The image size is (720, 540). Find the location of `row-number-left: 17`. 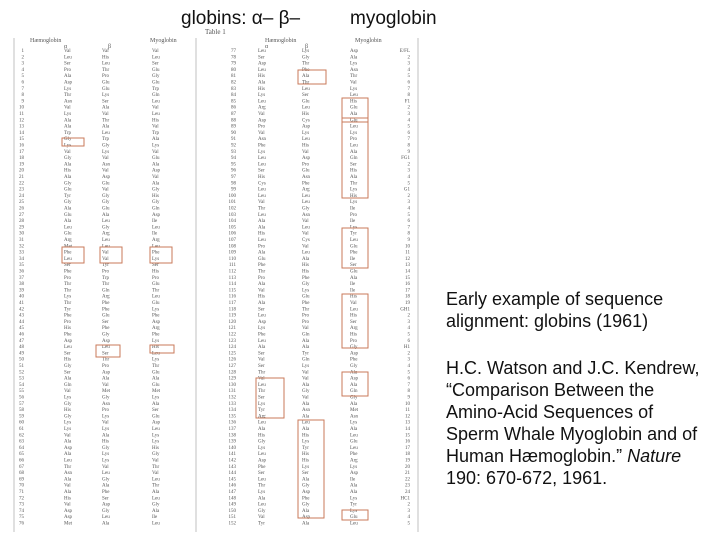

row-number-left: 17 is located at coordinates (22, 152).